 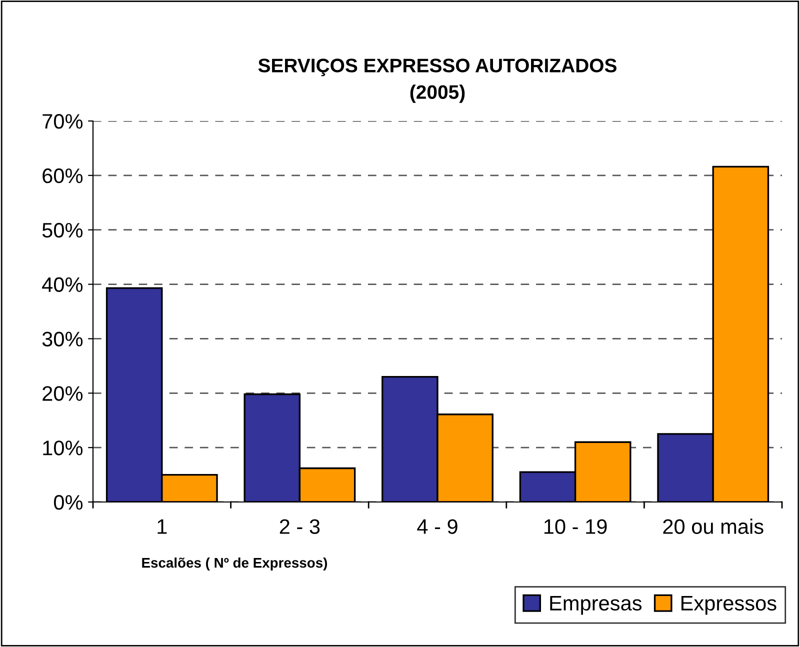 I want to click on chart-title: SERVIÇOS EXPRESSO AUTORIZADOS (2005), so click(x=437, y=80).